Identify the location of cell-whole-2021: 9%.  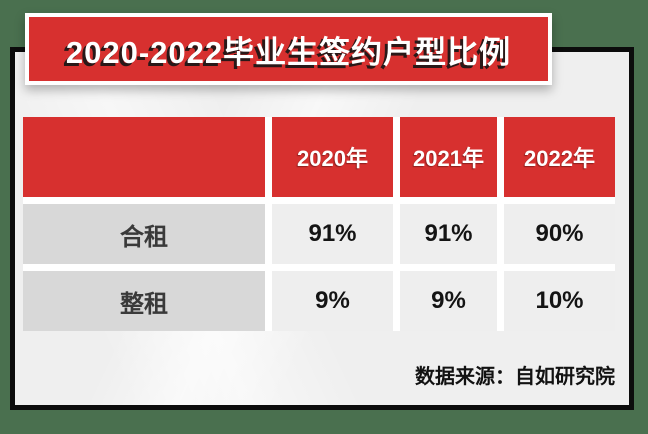
(448, 301).